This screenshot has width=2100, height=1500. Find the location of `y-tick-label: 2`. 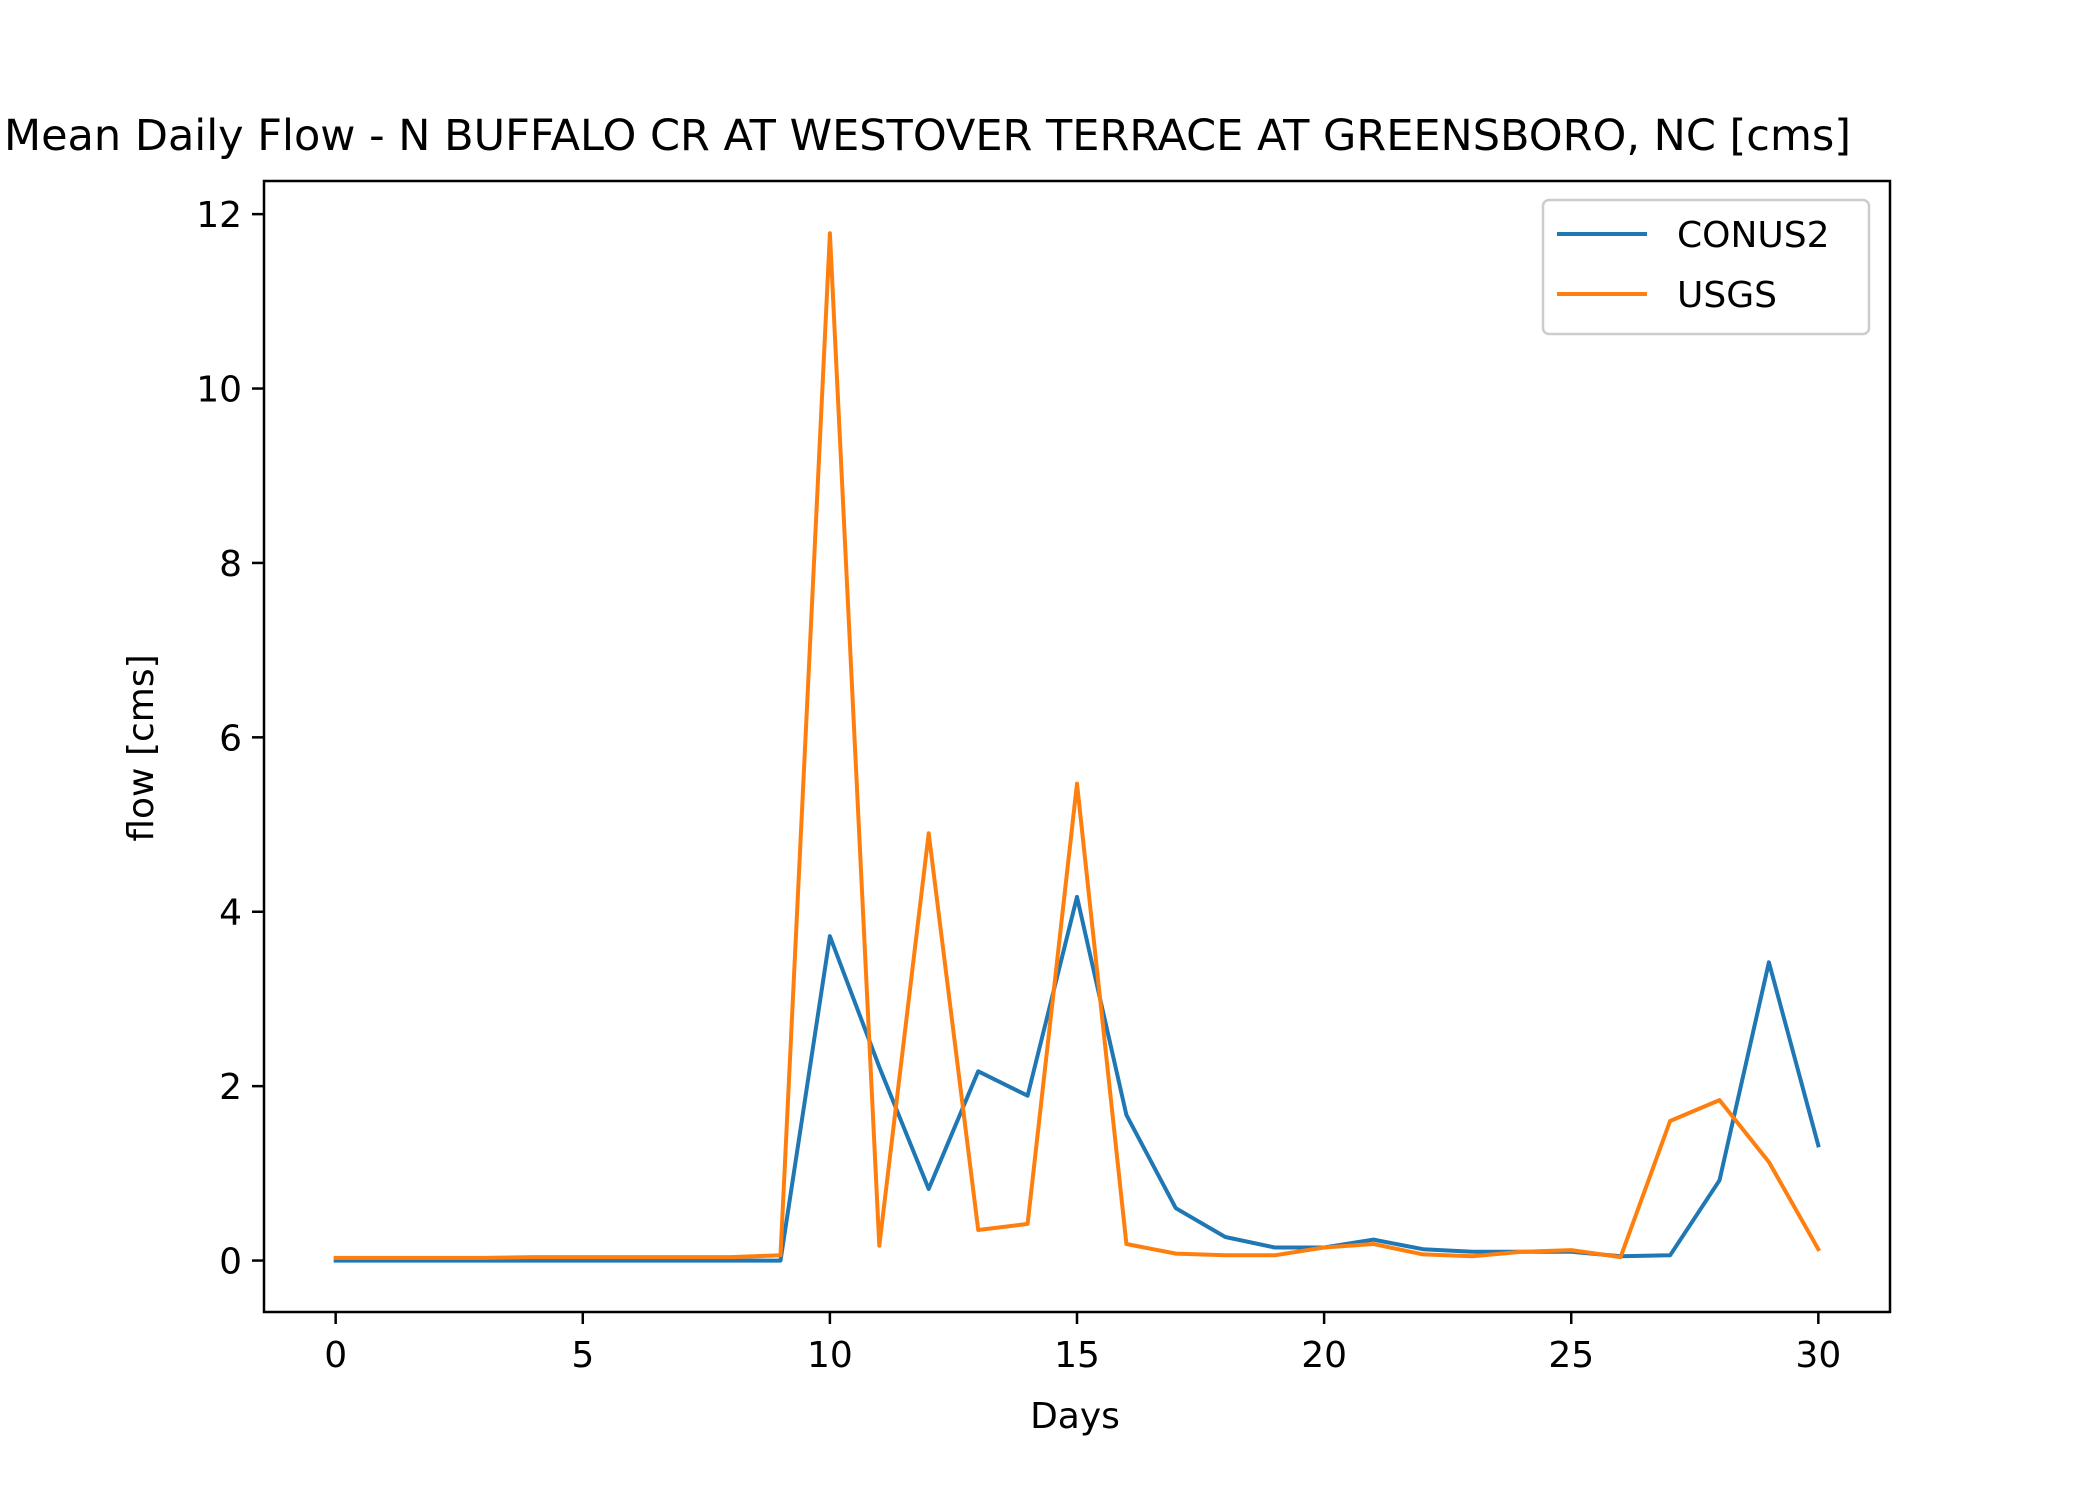

y-tick-label: 2 is located at coordinates (230, 1087).